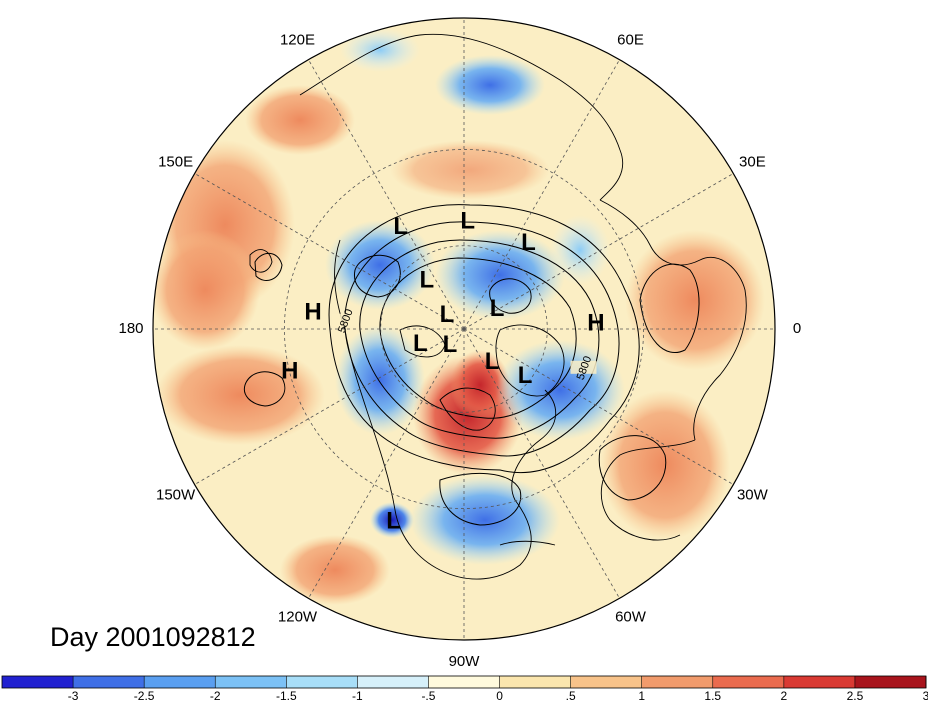  Describe the element at coordinates (925, 695) in the screenshot. I see `colorbar-label: 3` at that location.